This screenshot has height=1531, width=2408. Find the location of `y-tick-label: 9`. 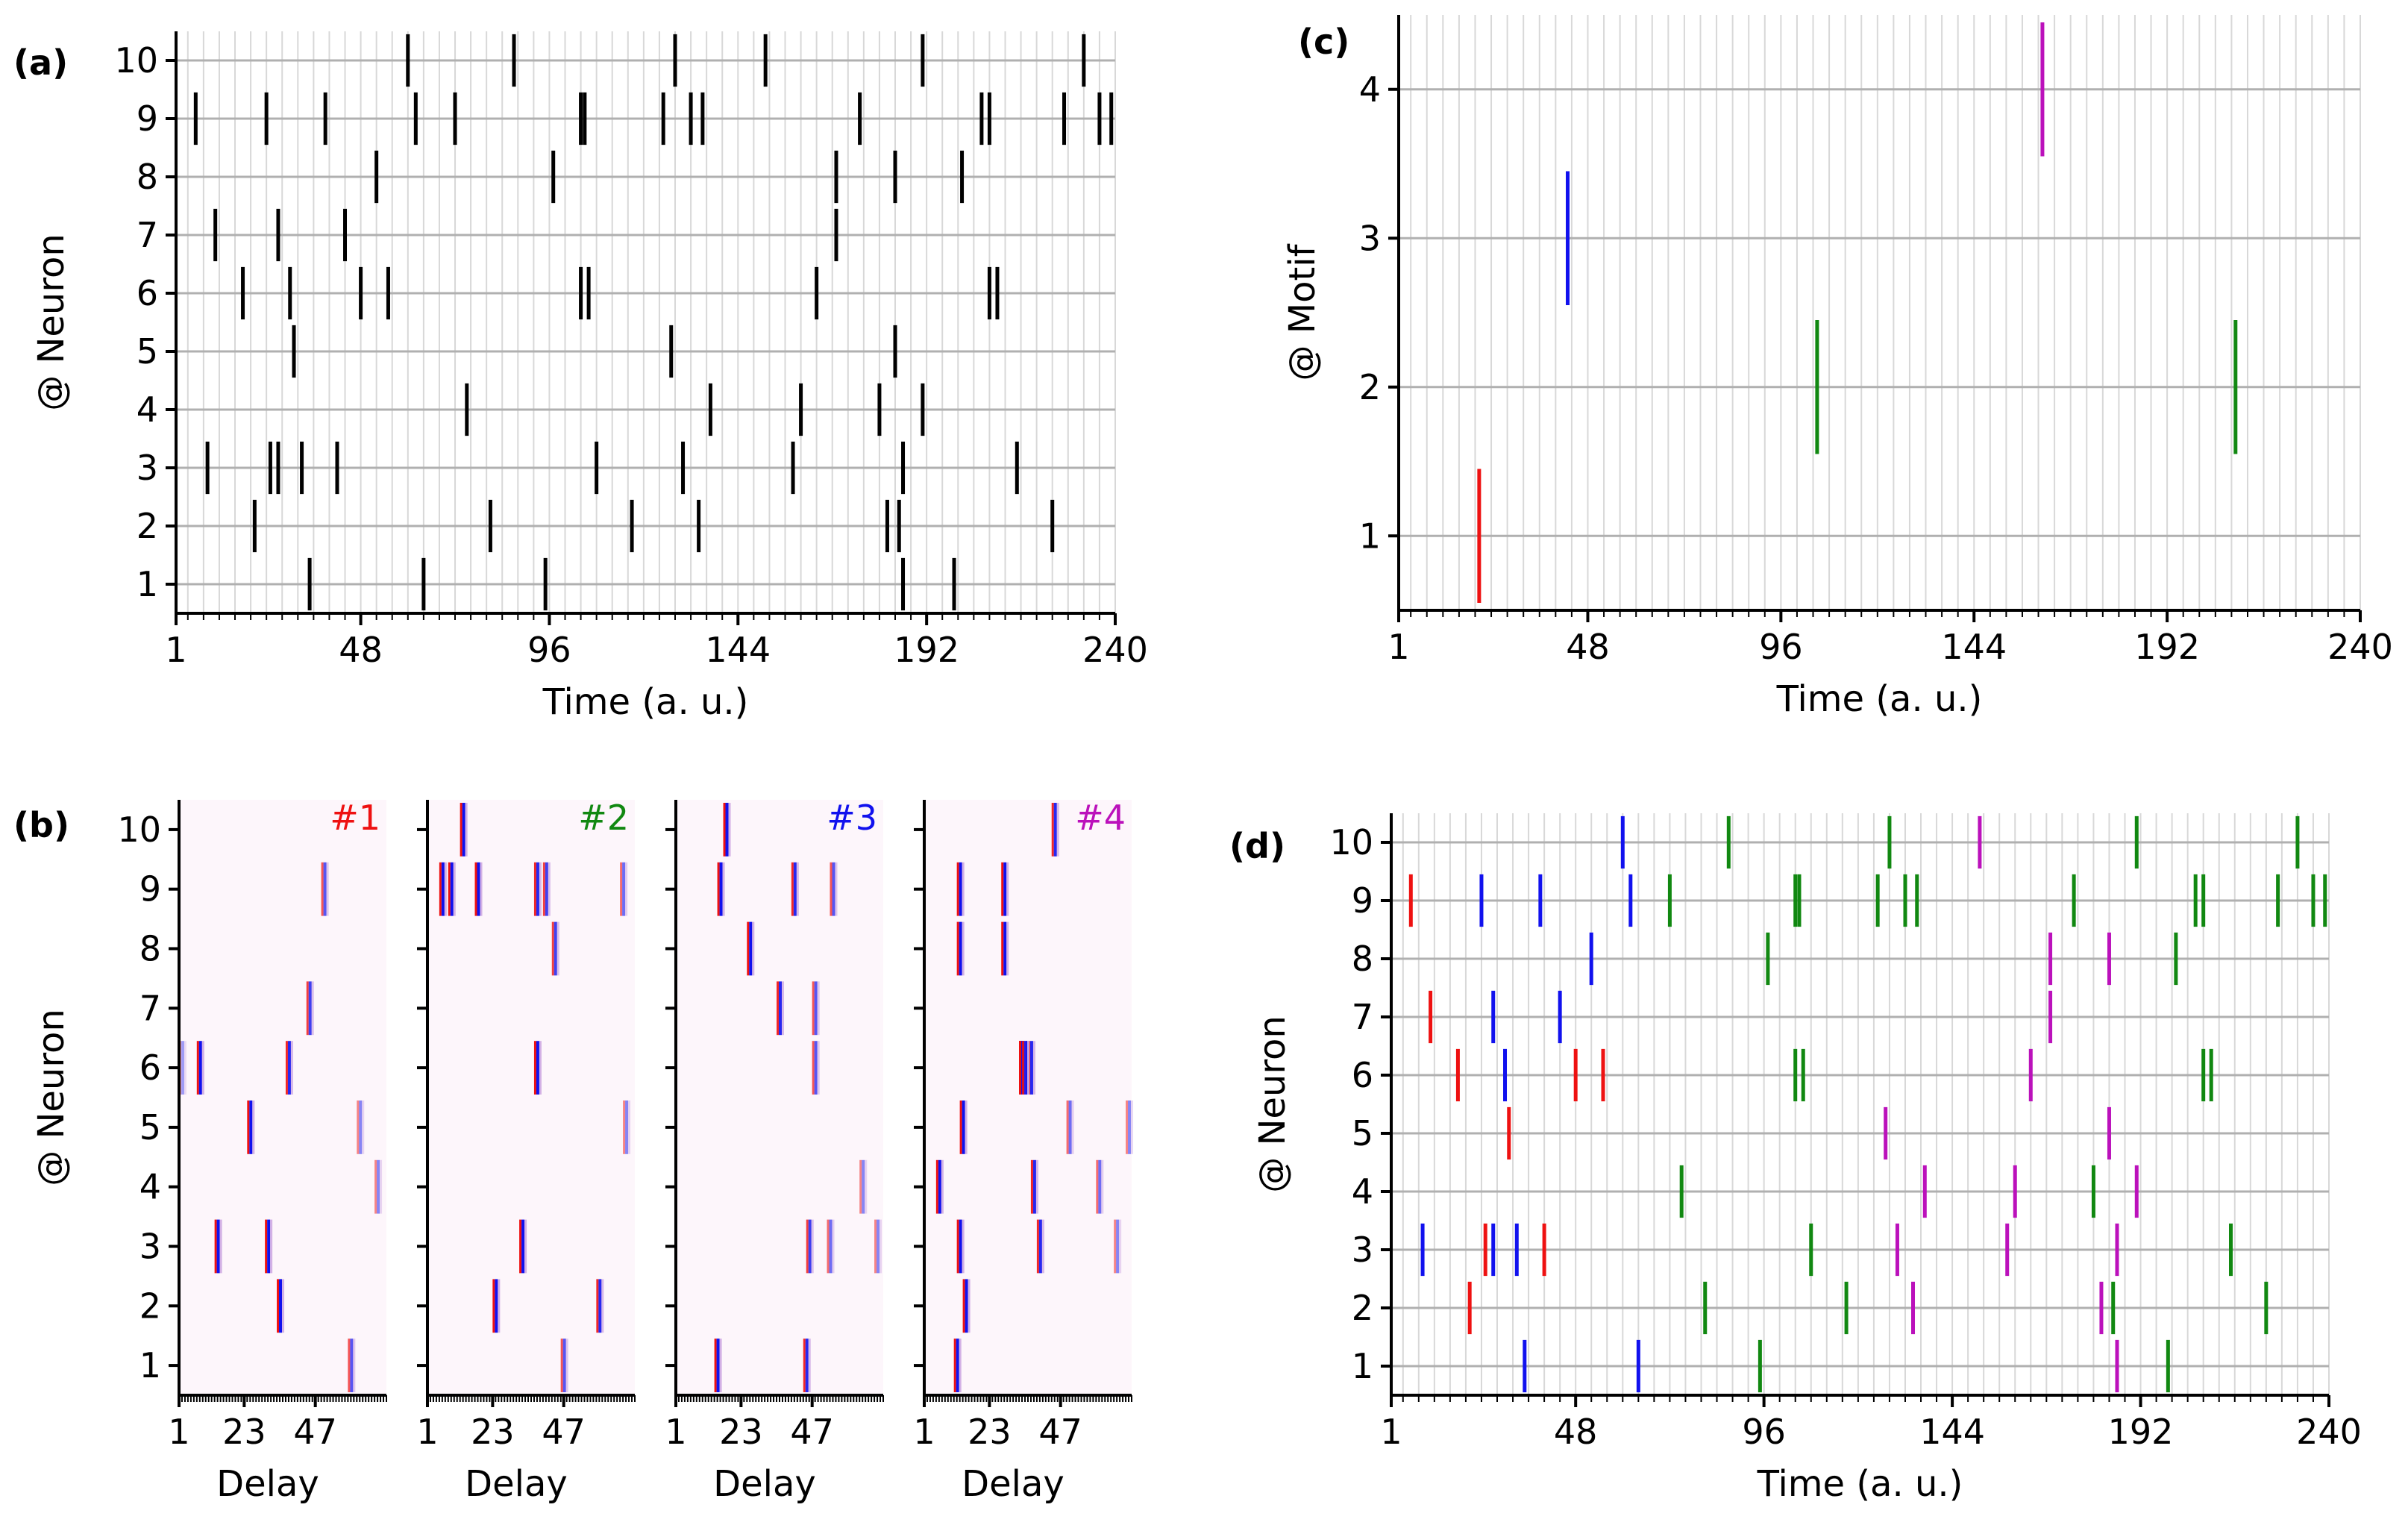

y-tick-label: 9 is located at coordinates (1362, 900).